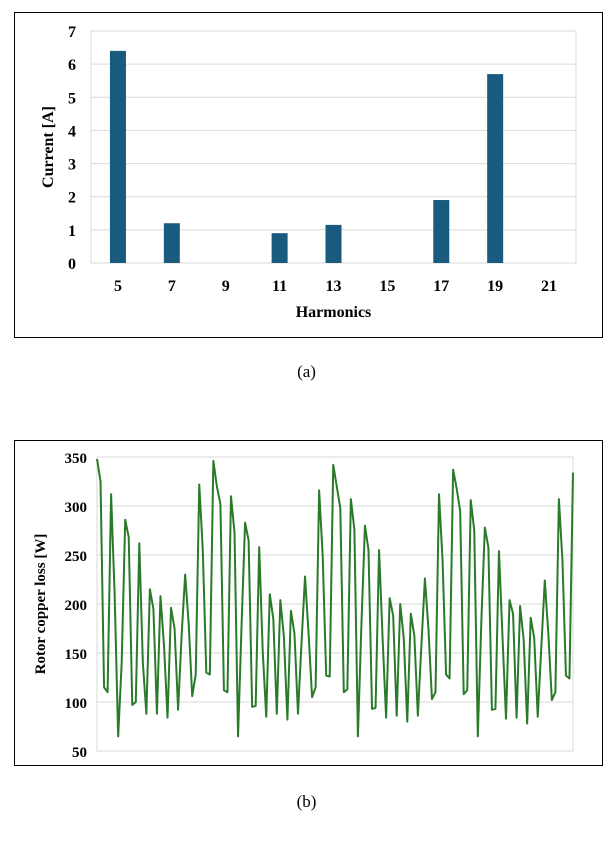 The height and width of the screenshot is (847, 613). What do you see at coordinates (279, 286) in the screenshot?
I see `x-tick-label-a: 11` at bounding box center [279, 286].